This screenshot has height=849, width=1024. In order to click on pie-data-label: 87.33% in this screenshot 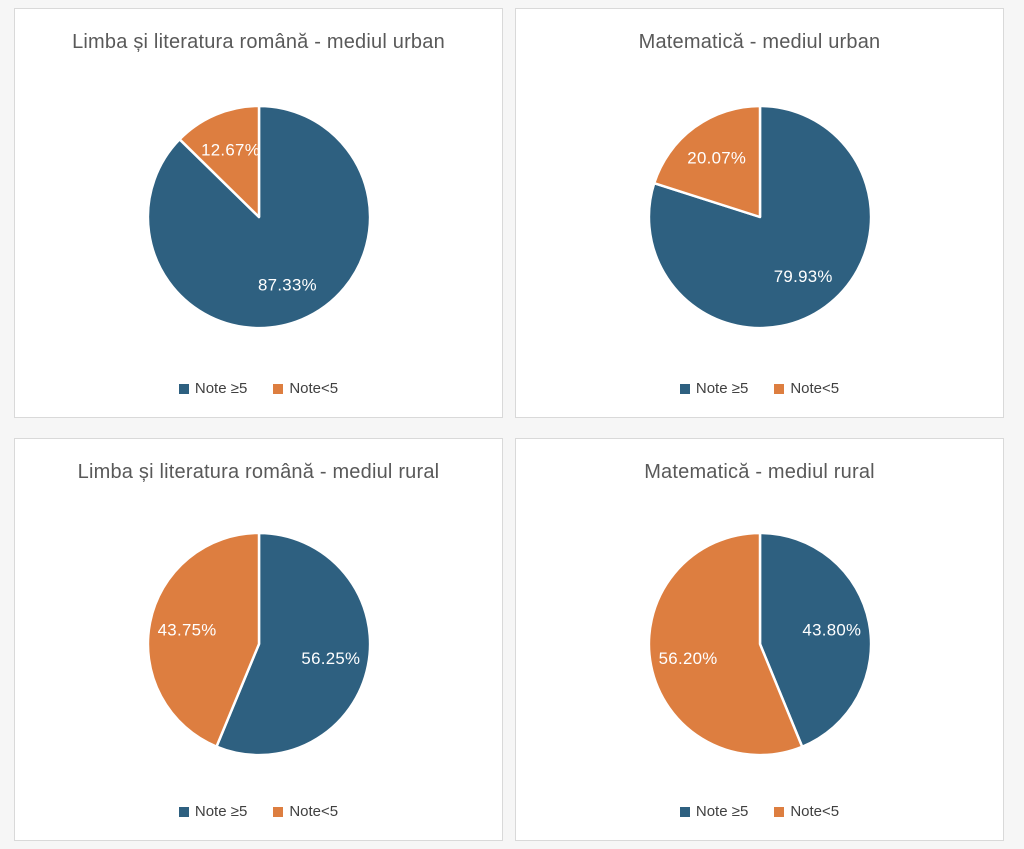, I will do `click(286, 284)`.